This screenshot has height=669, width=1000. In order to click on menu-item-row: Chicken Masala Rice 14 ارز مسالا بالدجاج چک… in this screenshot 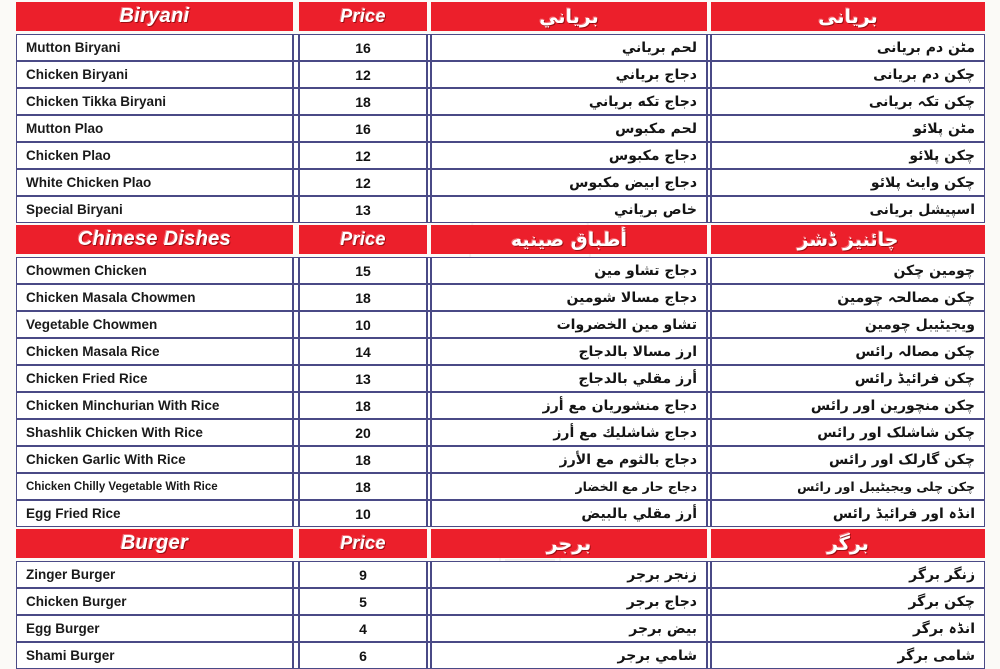, I will do `click(500, 351)`.